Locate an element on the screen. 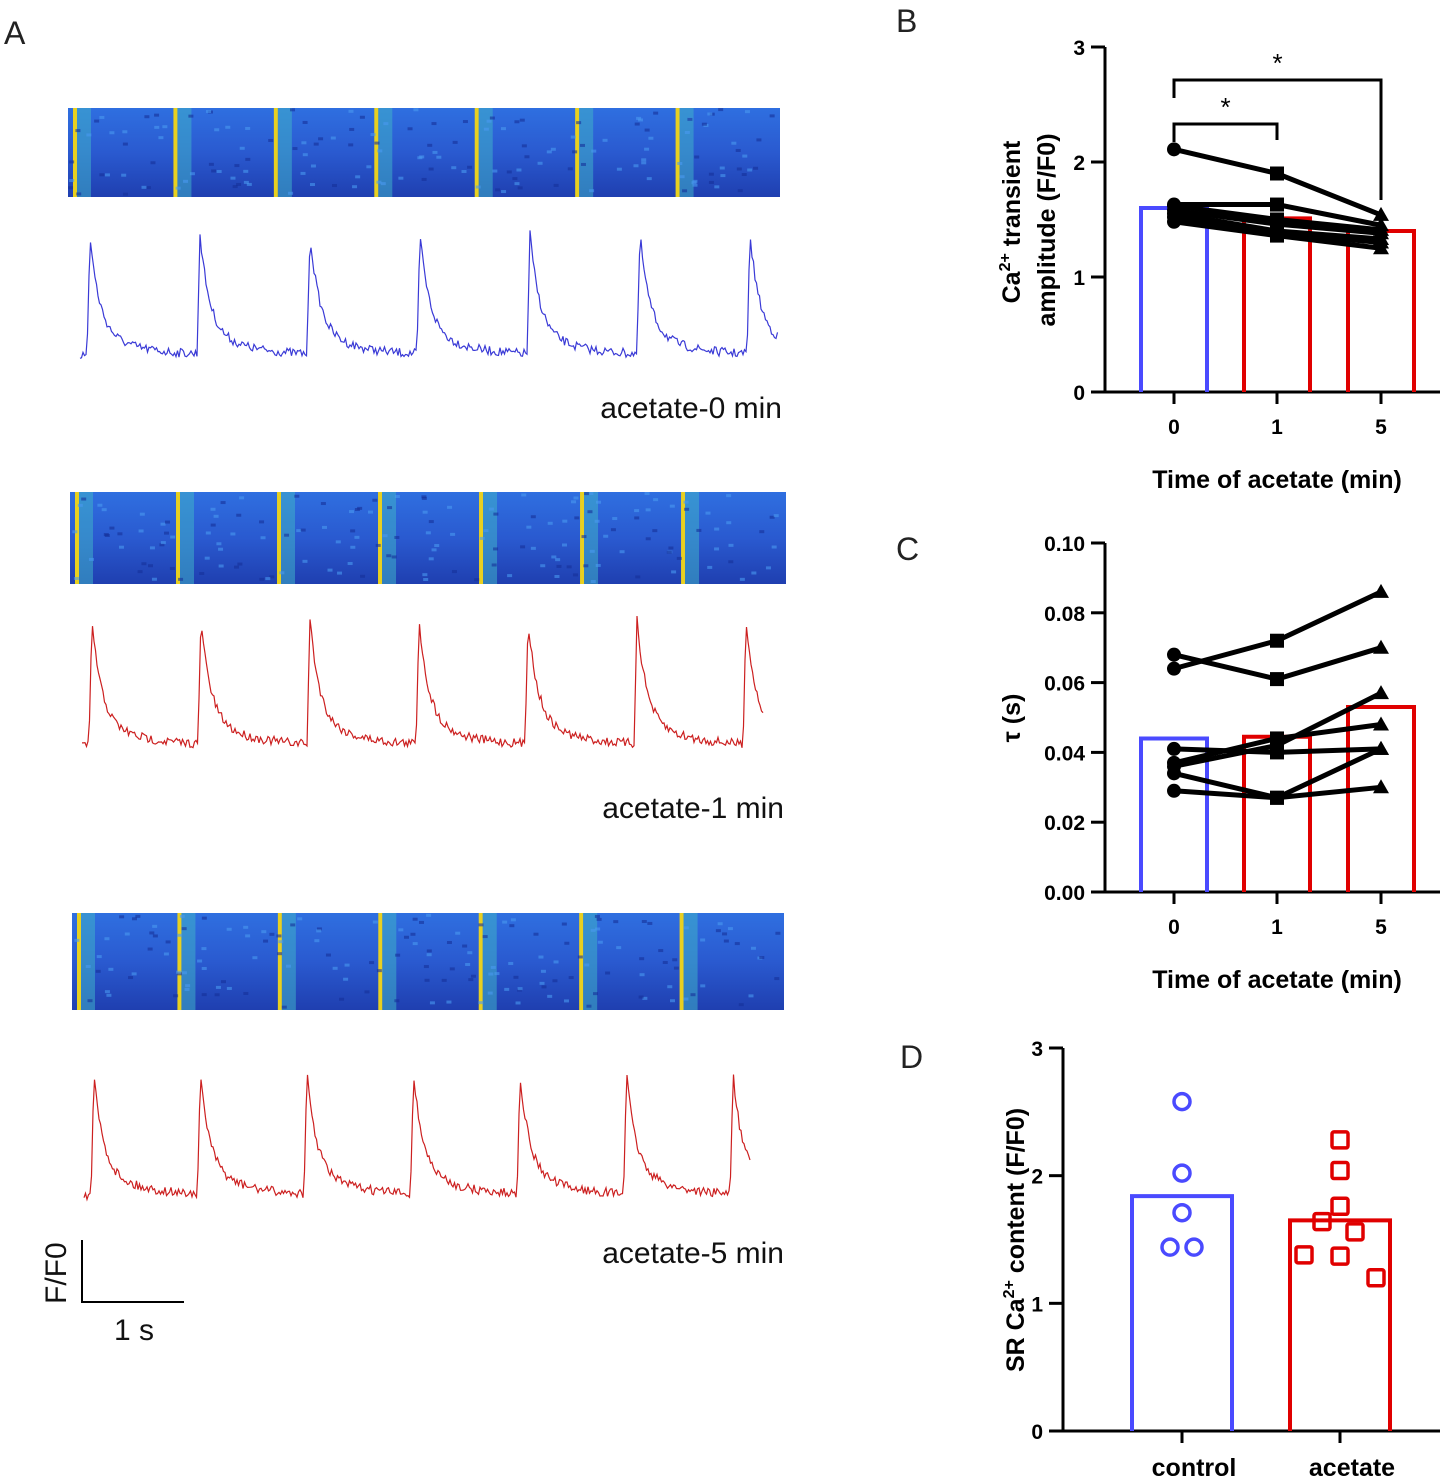 This screenshot has width=1456, height=1481. point-triangle is located at coordinates (1381, 590).